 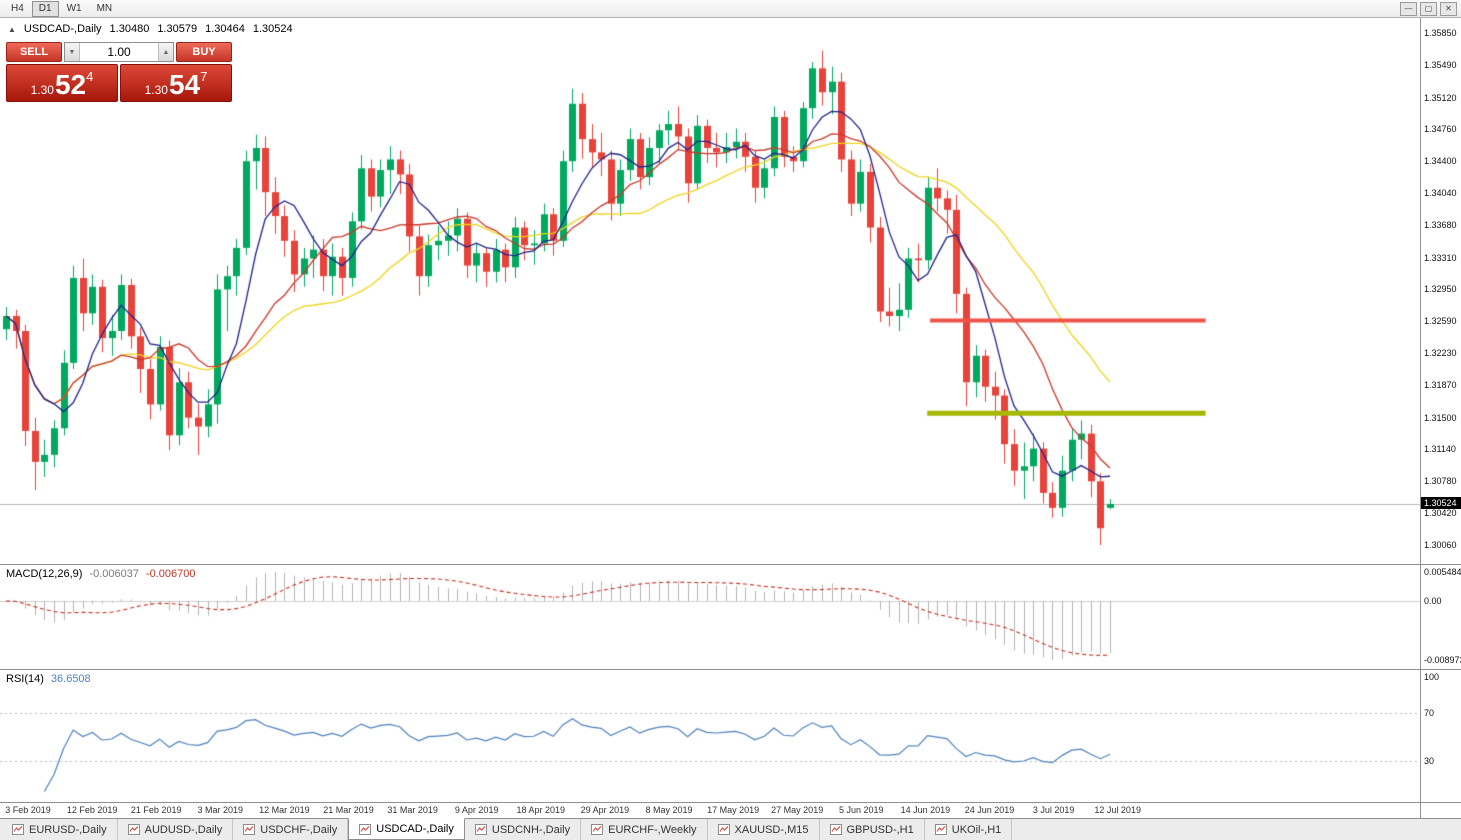 I want to click on price-axis-tick: 1.30060, so click(x=1440, y=545).